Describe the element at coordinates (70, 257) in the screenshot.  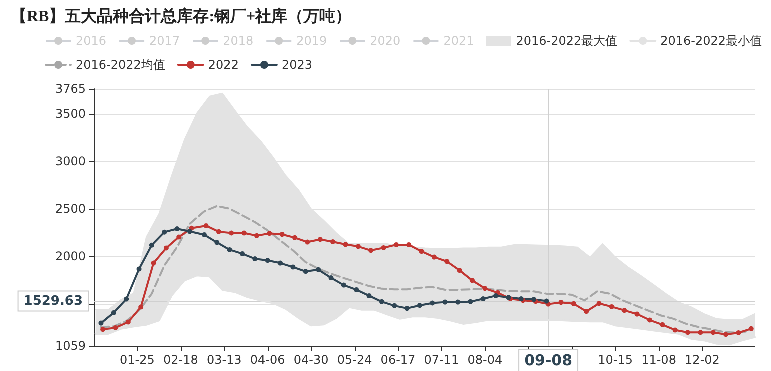
I see `y-tick-label: 2000` at that location.